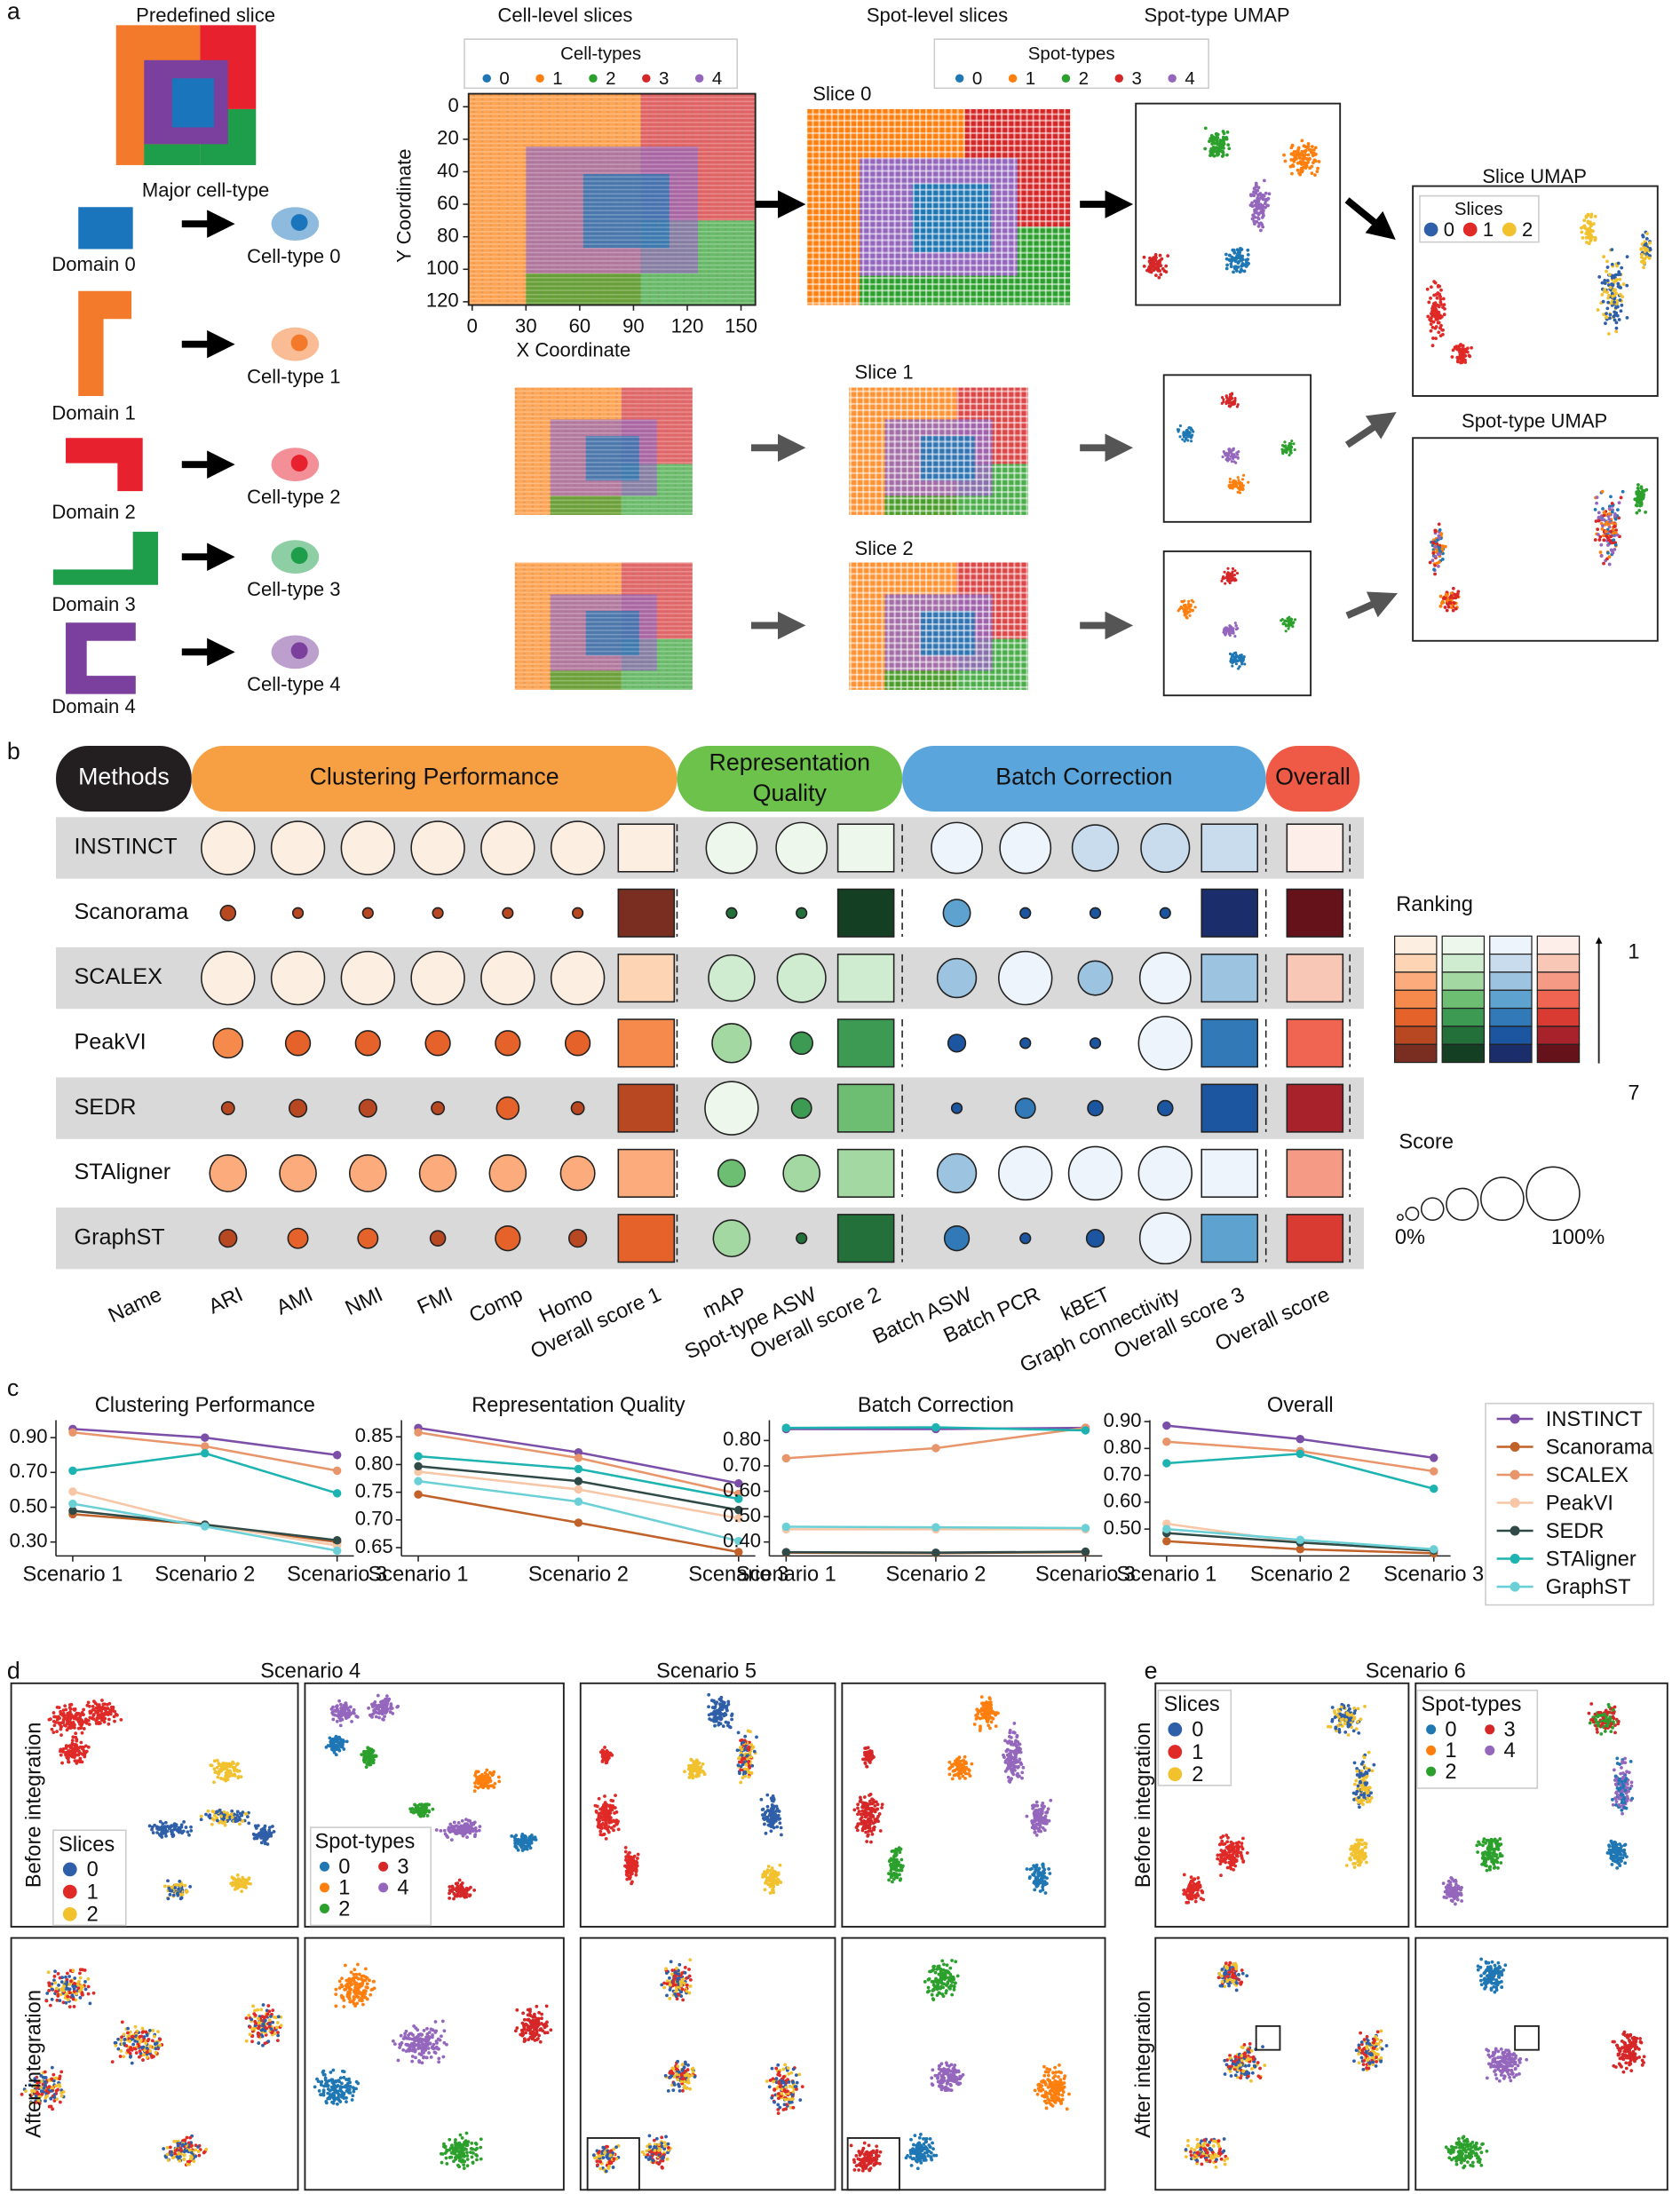  What do you see at coordinates (13, 12) in the screenshot?
I see `panel-label: a` at bounding box center [13, 12].